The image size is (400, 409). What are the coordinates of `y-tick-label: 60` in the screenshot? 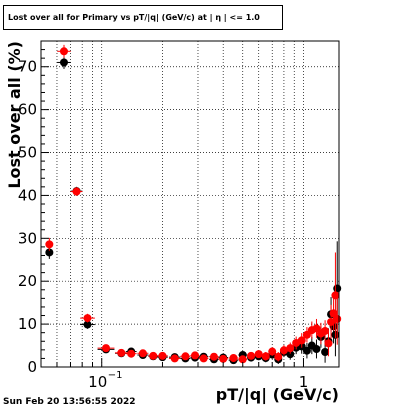 It's located at (27, 110).